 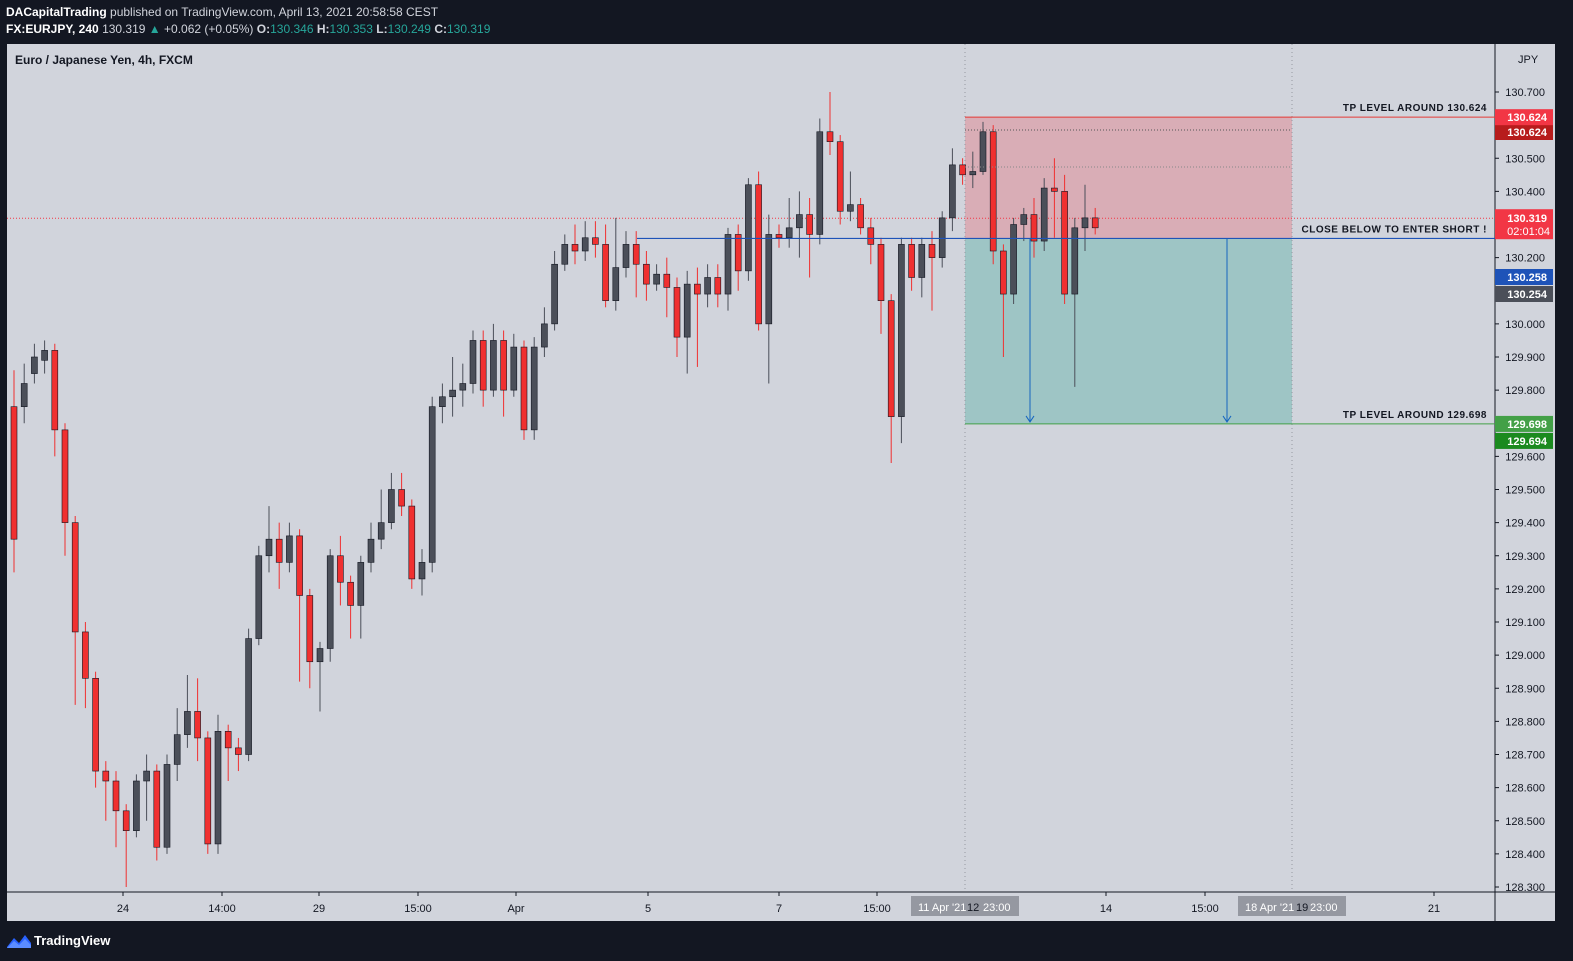 I want to click on high-value: 130.353, so click(x=351, y=29).